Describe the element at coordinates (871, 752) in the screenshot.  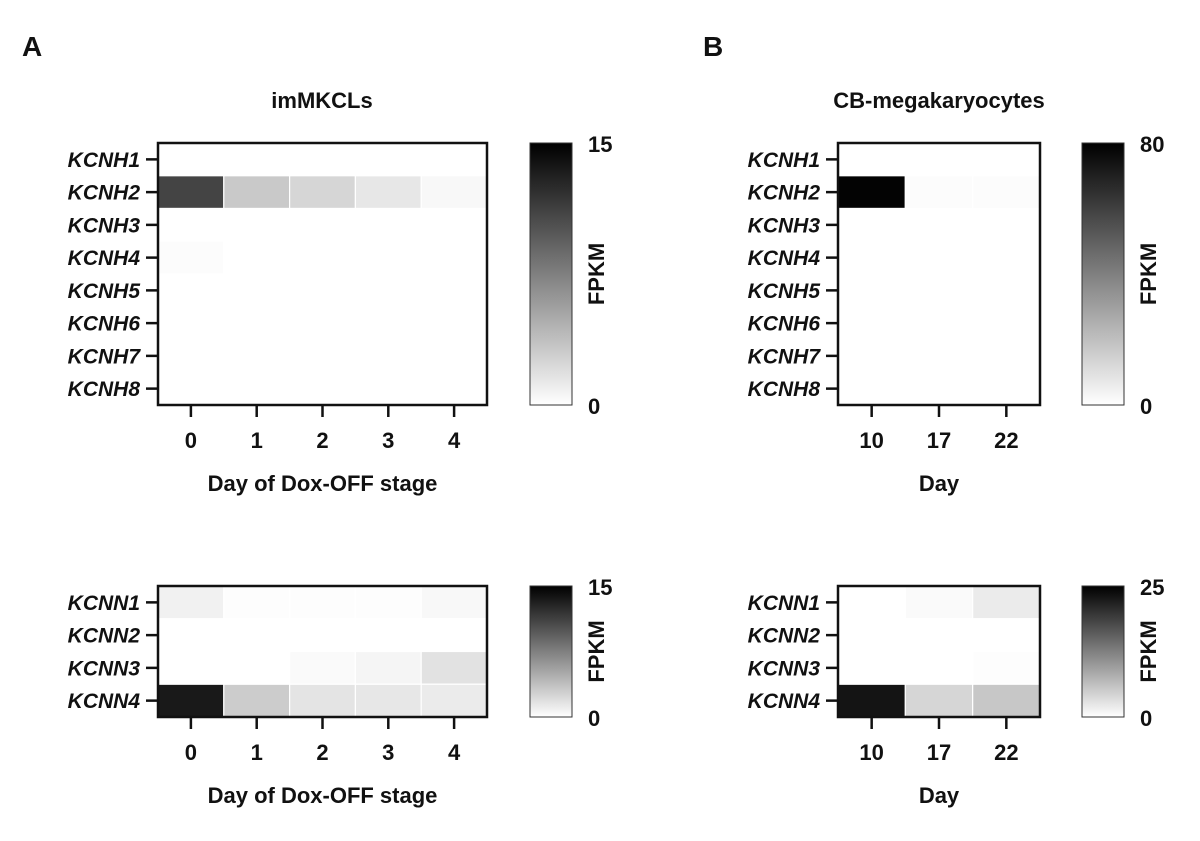
I see `column-label-10: 10` at that location.